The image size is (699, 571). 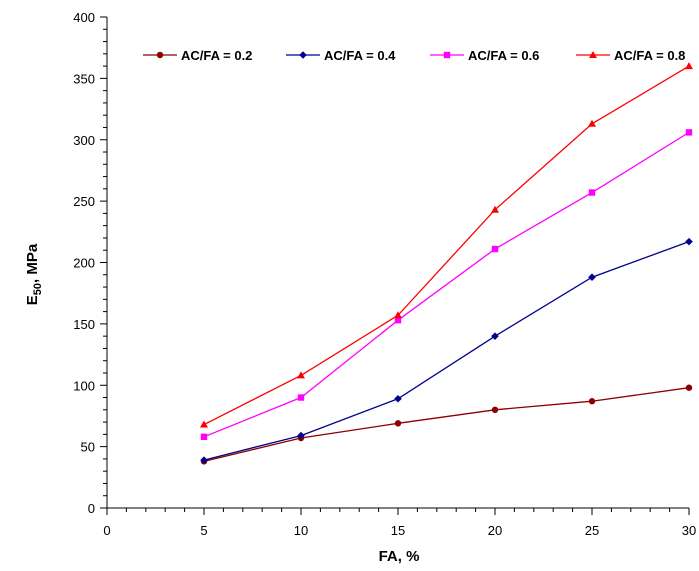 What do you see at coordinates (106, 530) in the screenshot?
I see `x-tick-label: 0` at bounding box center [106, 530].